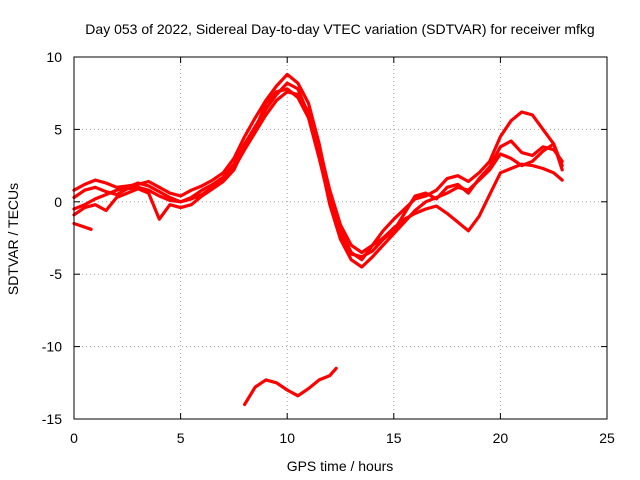  I want to click on y-axis-title: SDTVAR / TECUs, so click(13, 239).